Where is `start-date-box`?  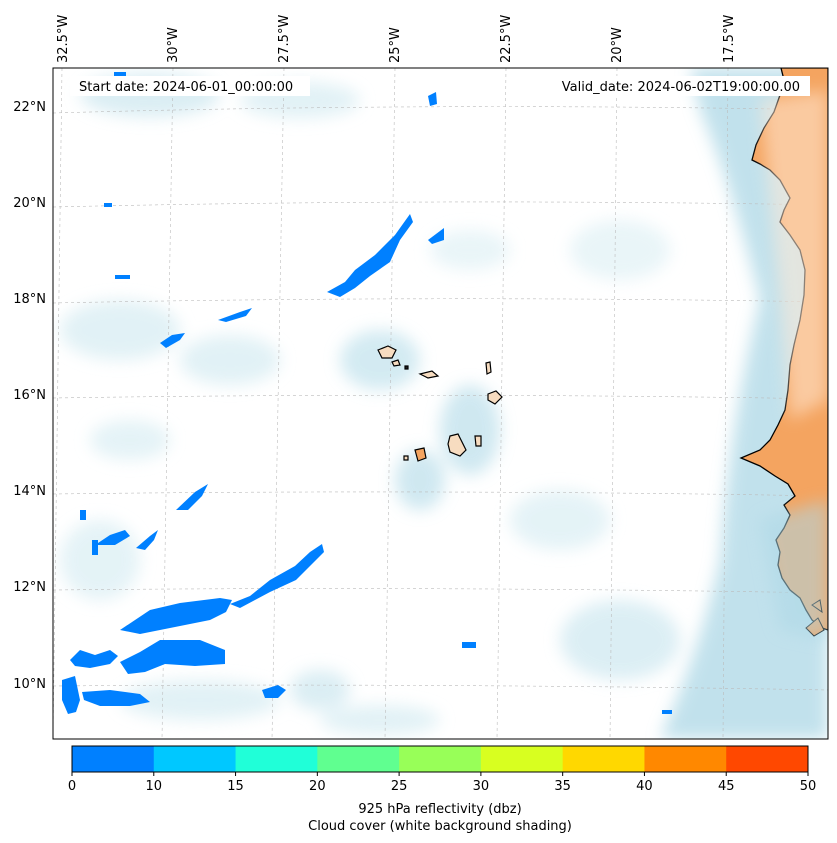 start-date-box is located at coordinates (190, 86).